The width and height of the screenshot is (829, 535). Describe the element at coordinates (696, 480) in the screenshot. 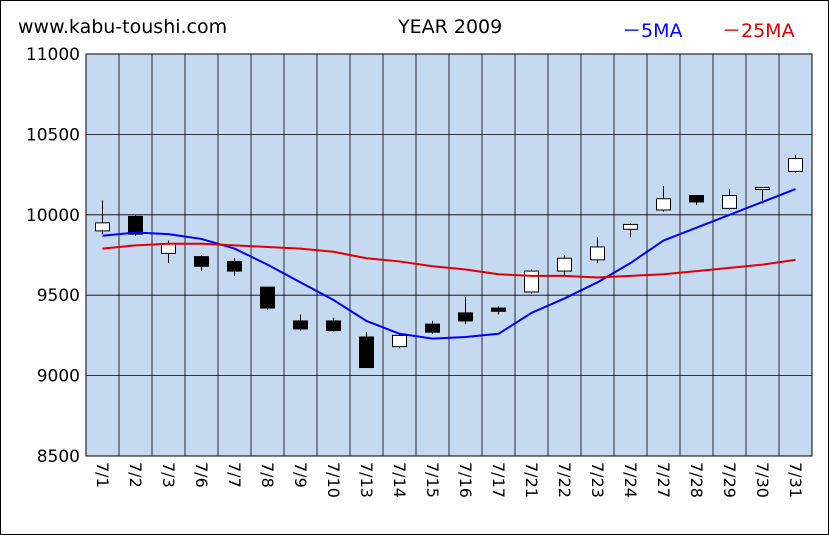

I see `x-tick-label: 7/28` at that location.